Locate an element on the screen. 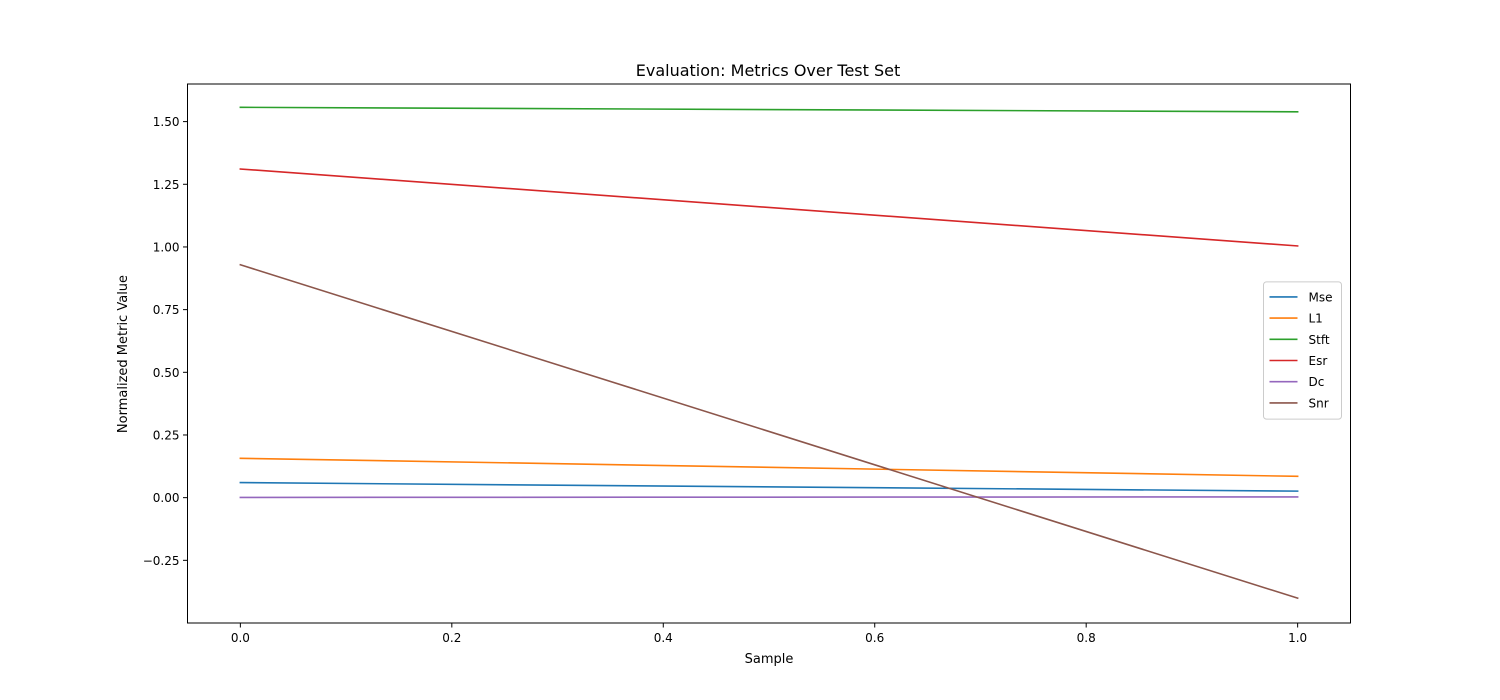  y-axis-label: Normalized Metric Value is located at coordinates (123, 354).